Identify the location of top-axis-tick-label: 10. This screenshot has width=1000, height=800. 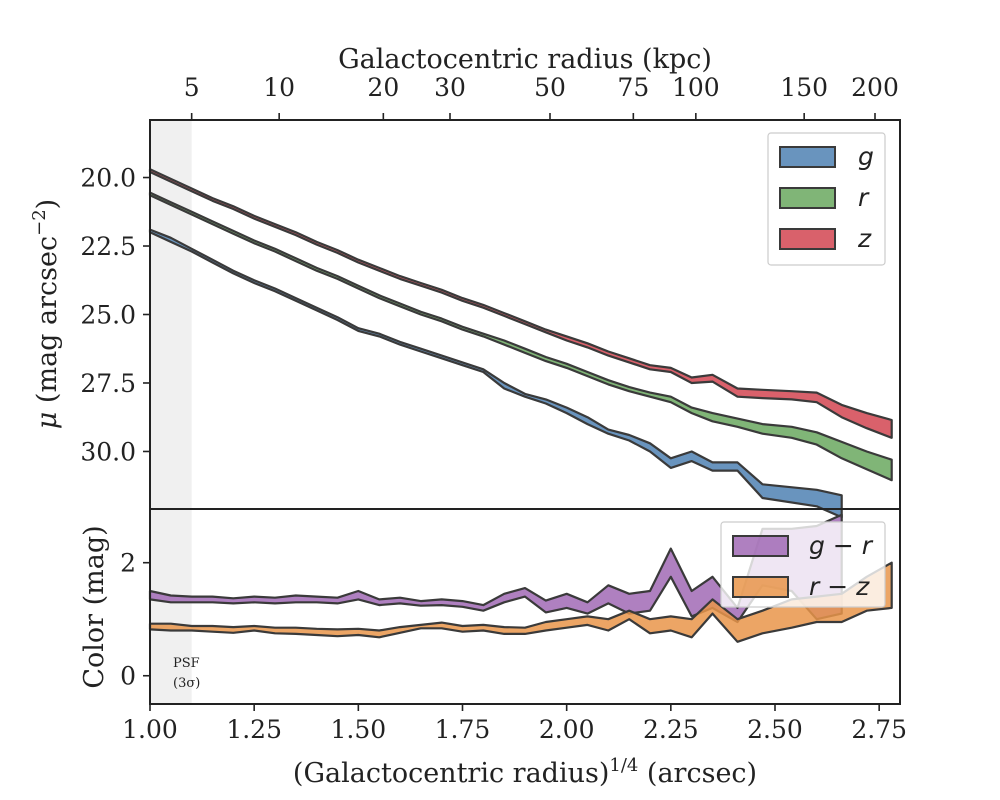
(279, 87).